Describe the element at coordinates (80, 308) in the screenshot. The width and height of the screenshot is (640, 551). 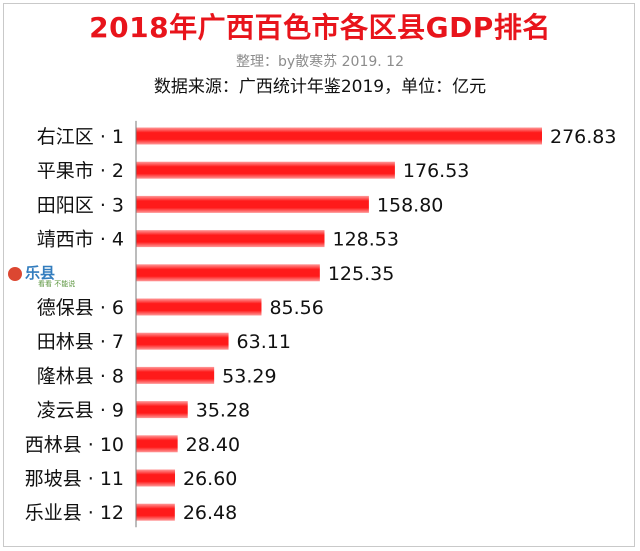
I see `category-label: 德保县 · 6` at that location.